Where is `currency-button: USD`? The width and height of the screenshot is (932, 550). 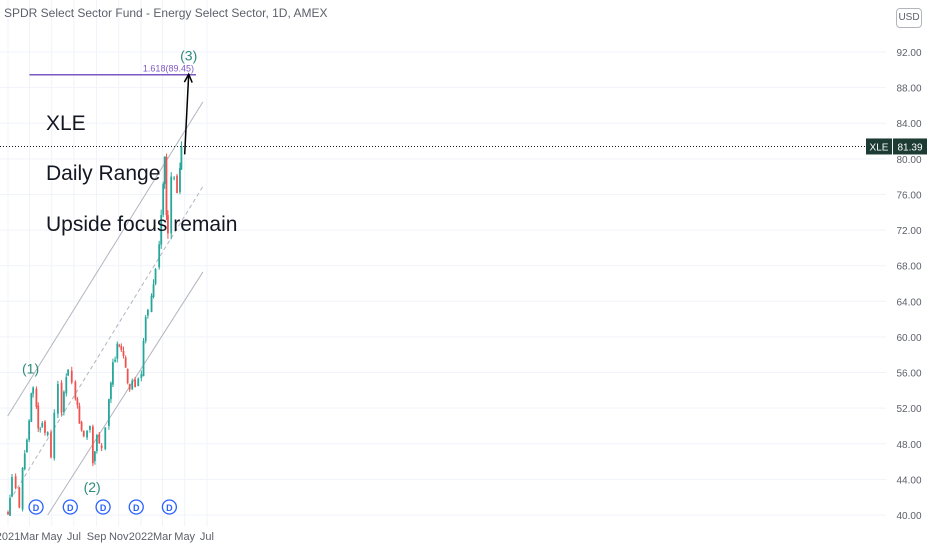
currency-button: USD is located at coordinates (909, 18).